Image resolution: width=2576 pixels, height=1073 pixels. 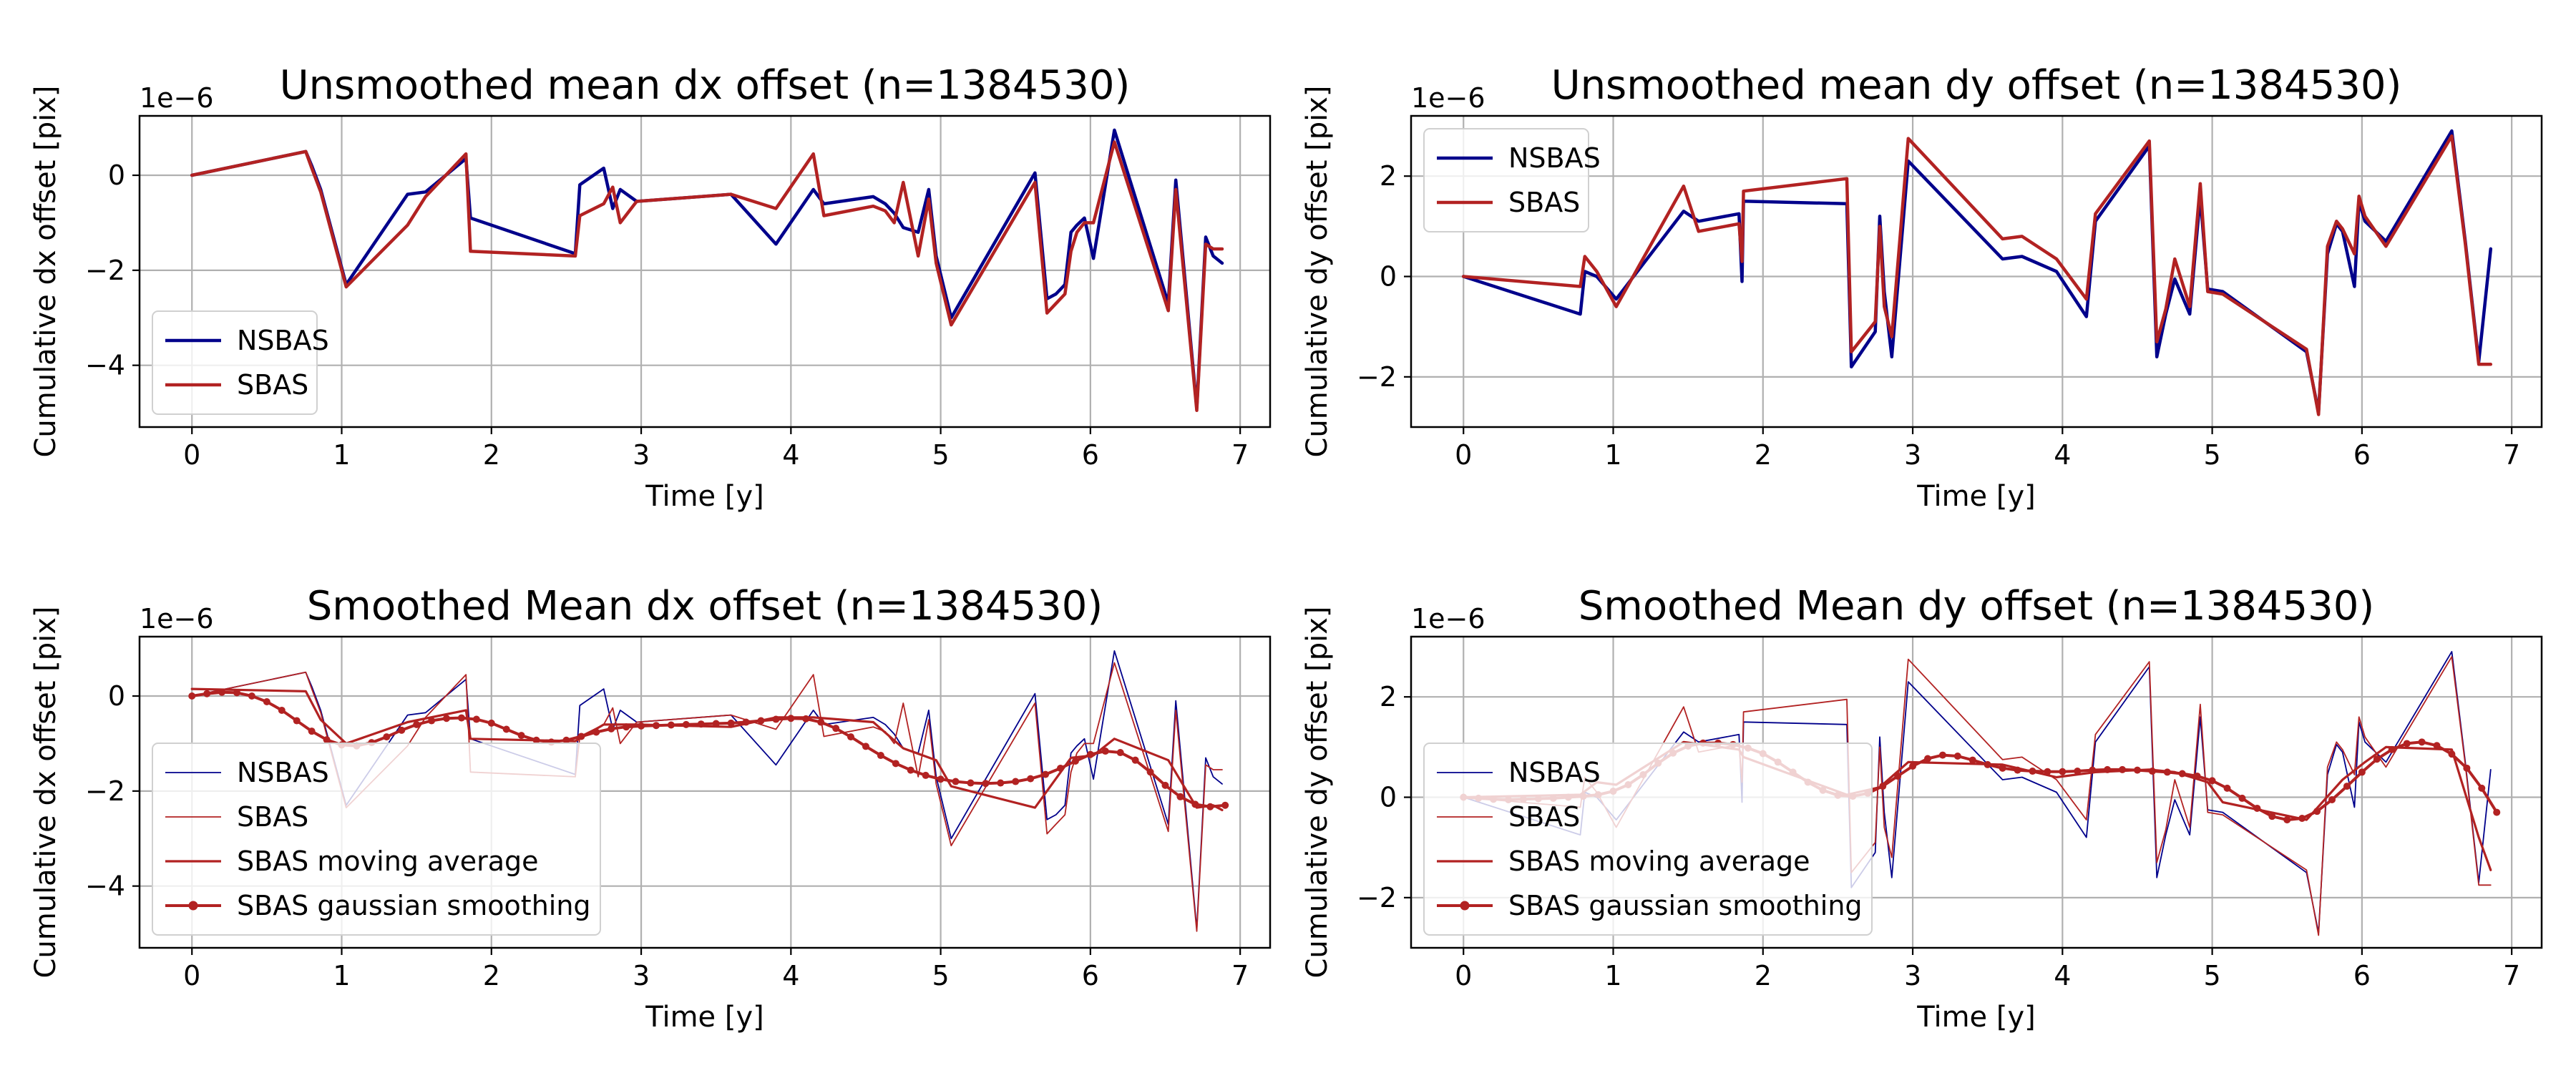 I want to click on series-line-nsbas, so click(x=707, y=269).